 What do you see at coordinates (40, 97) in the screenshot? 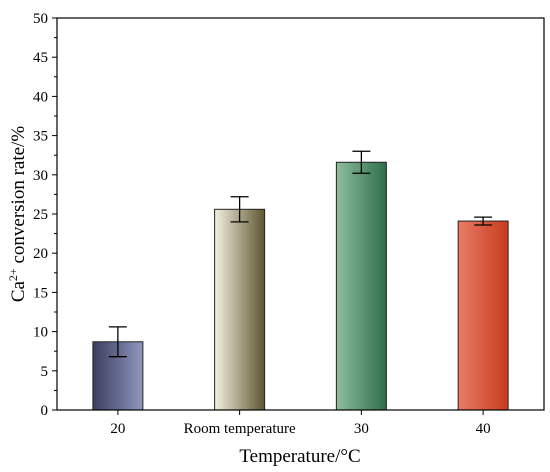
I see `y-tick-label-8: 40` at bounding box center [40, 97].